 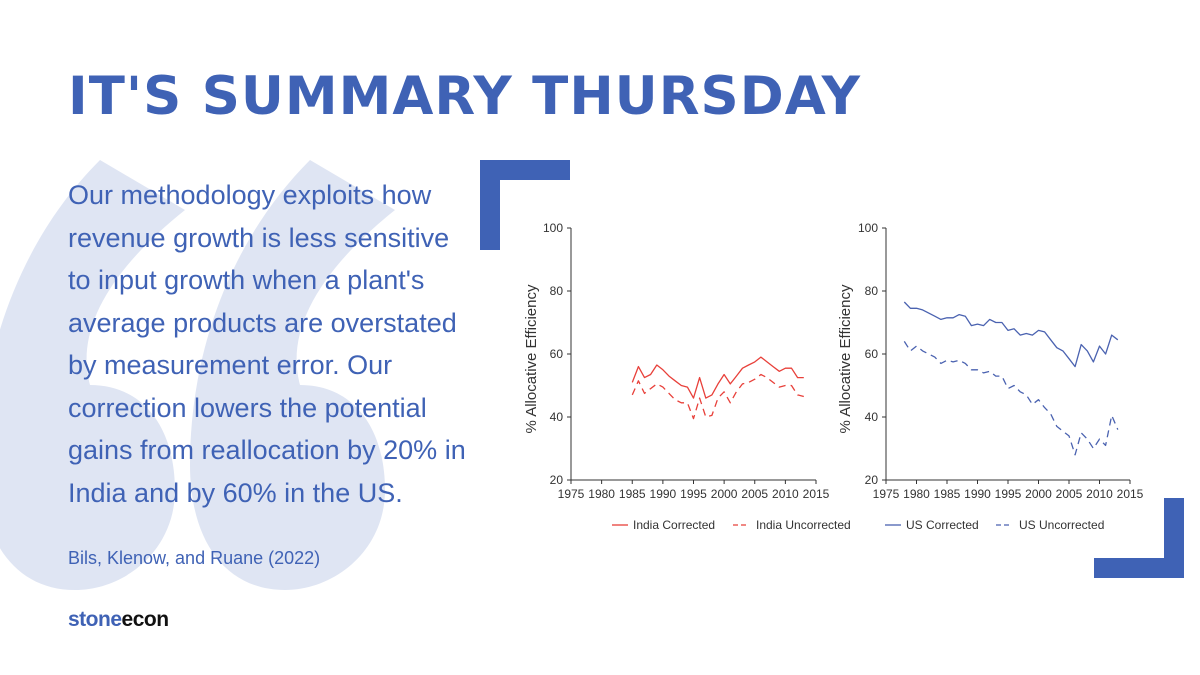 I want to click on page-title: IT'S SUMMARY THURSDAY, so click(x=465, y=96).